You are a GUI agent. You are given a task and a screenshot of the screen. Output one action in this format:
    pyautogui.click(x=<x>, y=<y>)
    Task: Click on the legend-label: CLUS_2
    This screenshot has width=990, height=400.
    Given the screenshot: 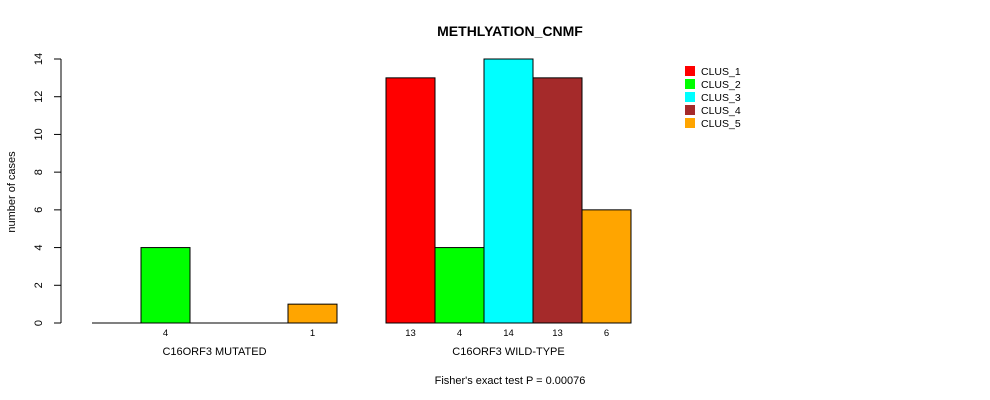 What is the action you would take?
    pyautogui.click(x=721, y=85)
    